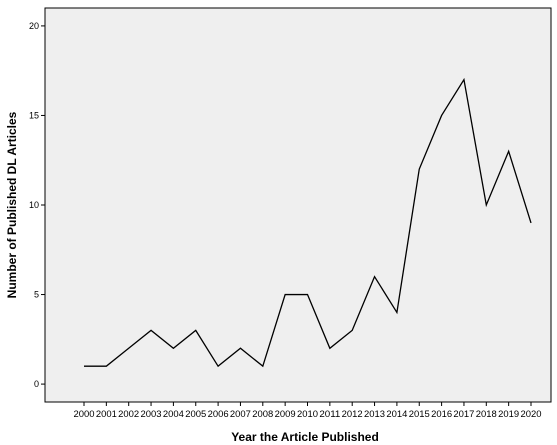 The height and width of the screenshot is (445, 557). Describe the element at coordinates (329, 414) in the screenshot. I see `x-tick-label: 2011` at that location.